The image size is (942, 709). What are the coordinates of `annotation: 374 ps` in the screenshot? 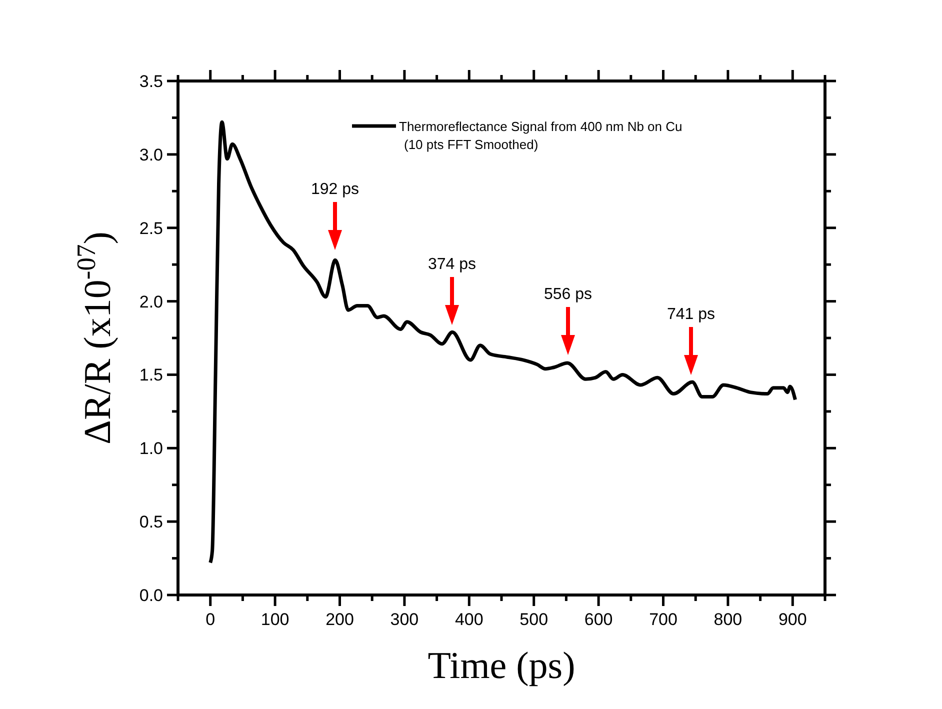 It's located at (452, 264).